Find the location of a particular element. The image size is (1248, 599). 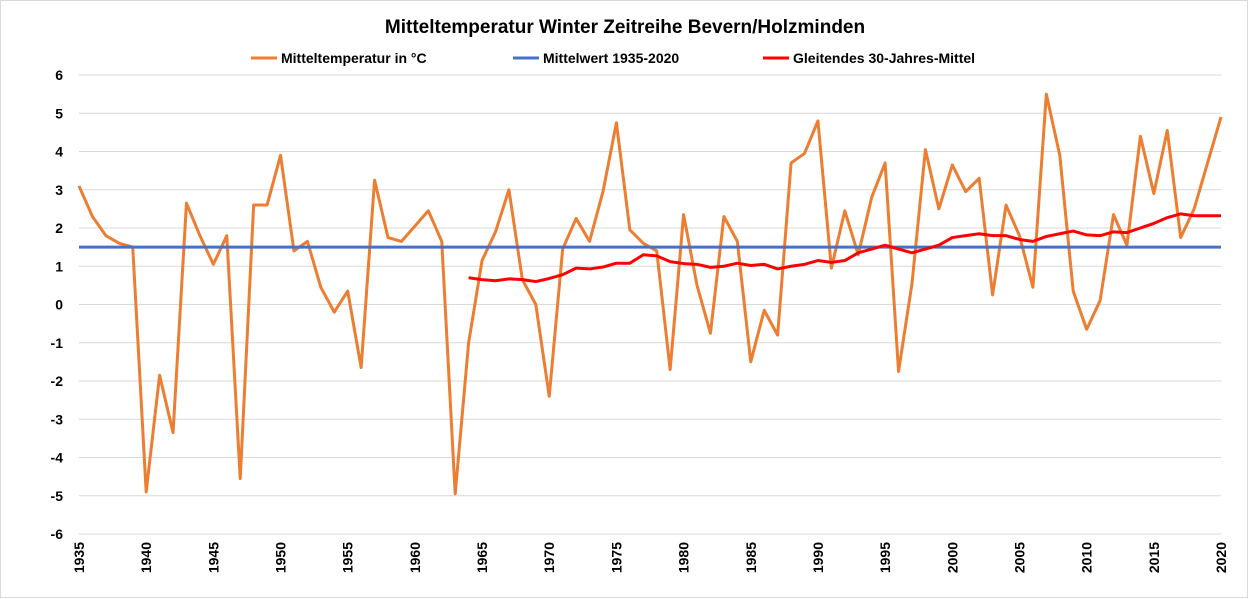

y-tick-label: -1 is located at coordinates (57, 343).